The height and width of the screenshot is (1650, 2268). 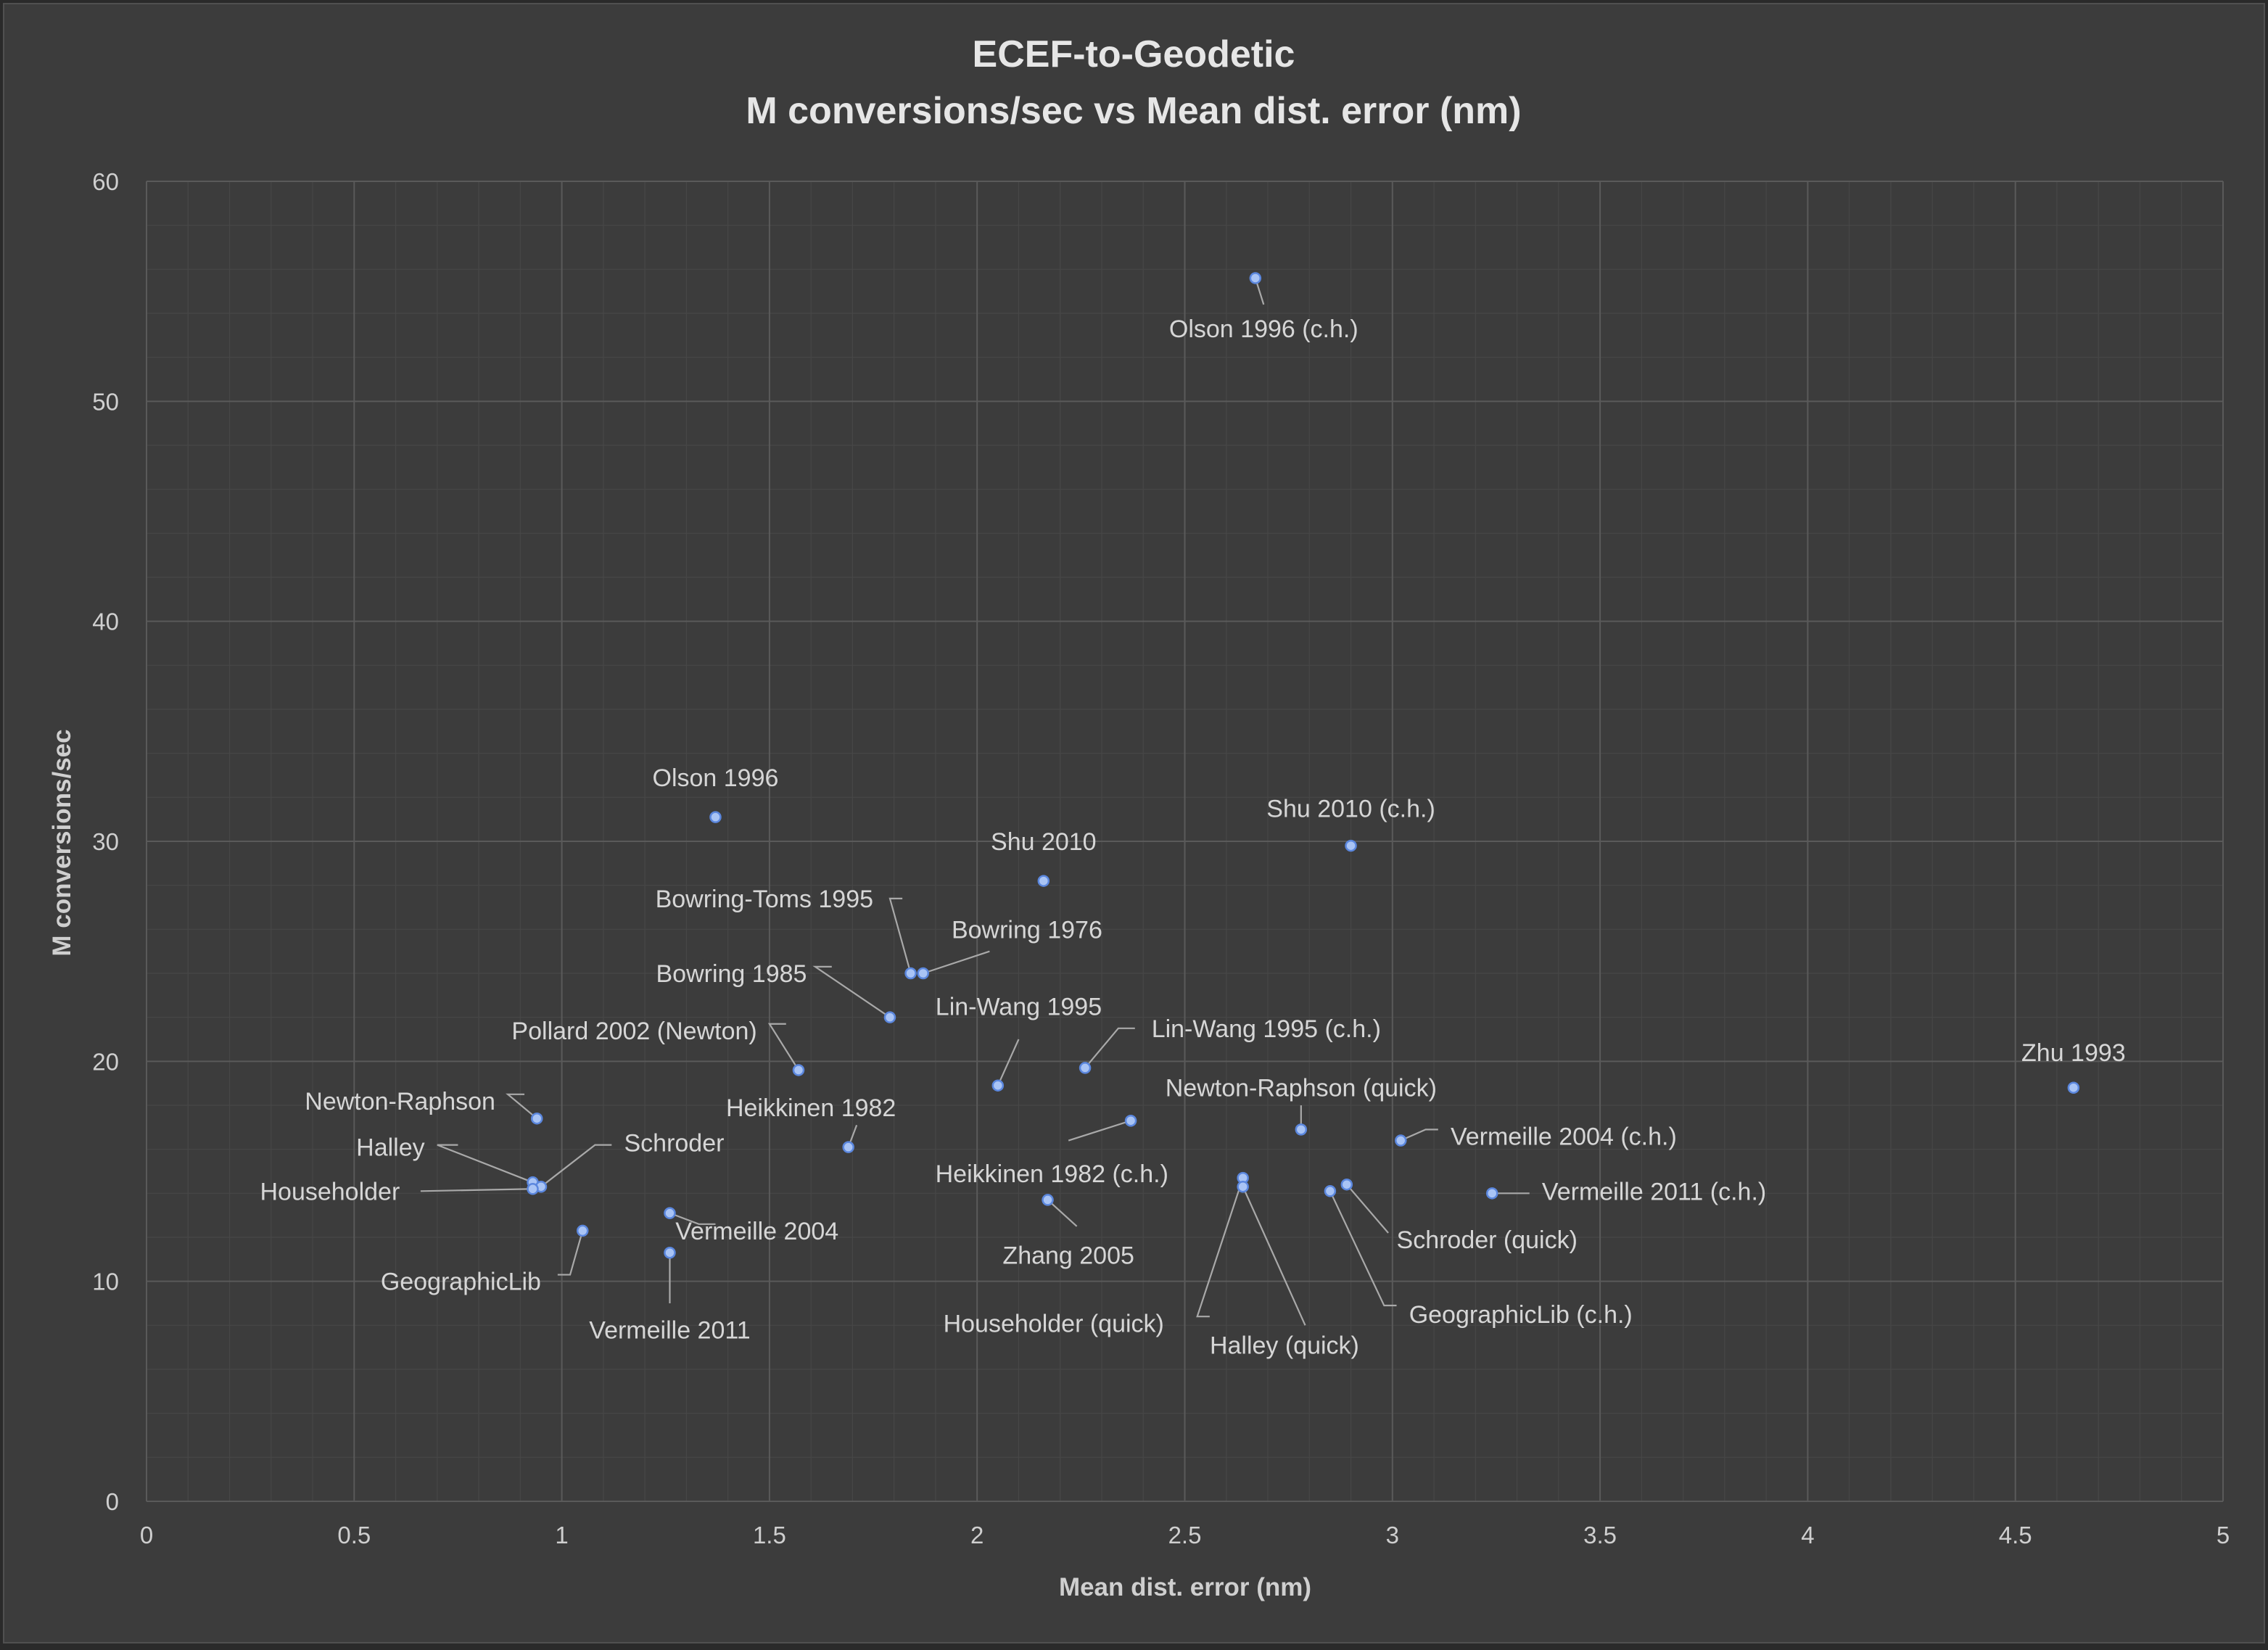 What do you see at coordinates (1068, 1255) in the screenshot?
I see `data-label: Zhang 2005` at bounding box center [1068, 1255].